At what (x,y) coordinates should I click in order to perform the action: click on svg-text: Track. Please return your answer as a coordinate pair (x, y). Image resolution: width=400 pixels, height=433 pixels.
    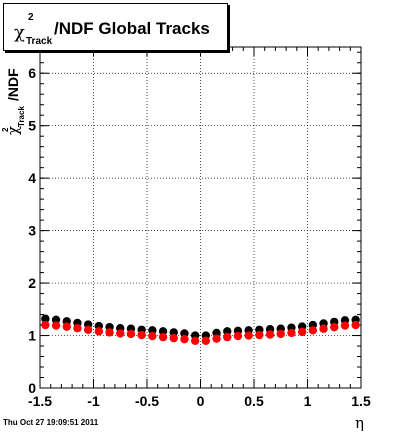
    Looking at the image, I should click on (21, 116).